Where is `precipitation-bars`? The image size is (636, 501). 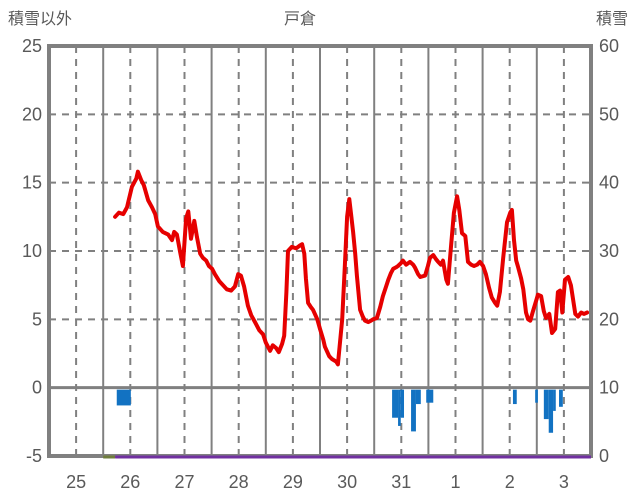
precipitation-bars is located at coordinates (339, 411).